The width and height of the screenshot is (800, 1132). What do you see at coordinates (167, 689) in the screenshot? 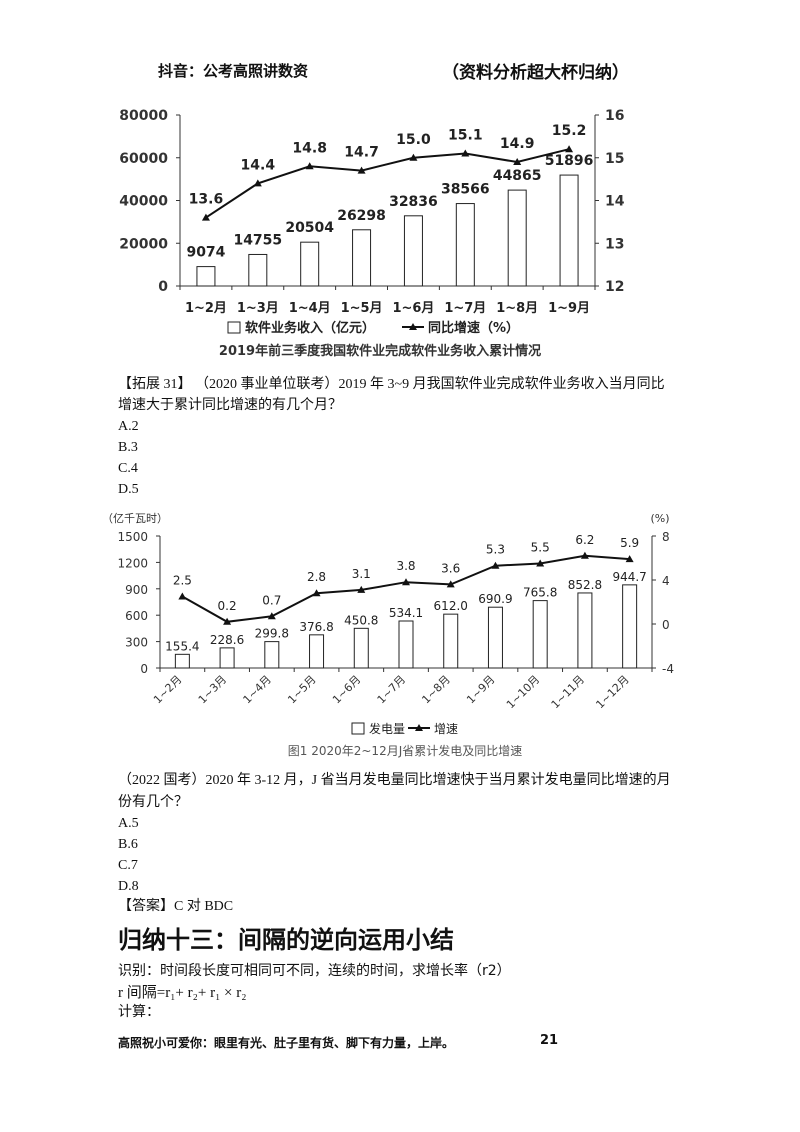
I see `c2-category-label: 1~2月` at bounding box center [167, 689].